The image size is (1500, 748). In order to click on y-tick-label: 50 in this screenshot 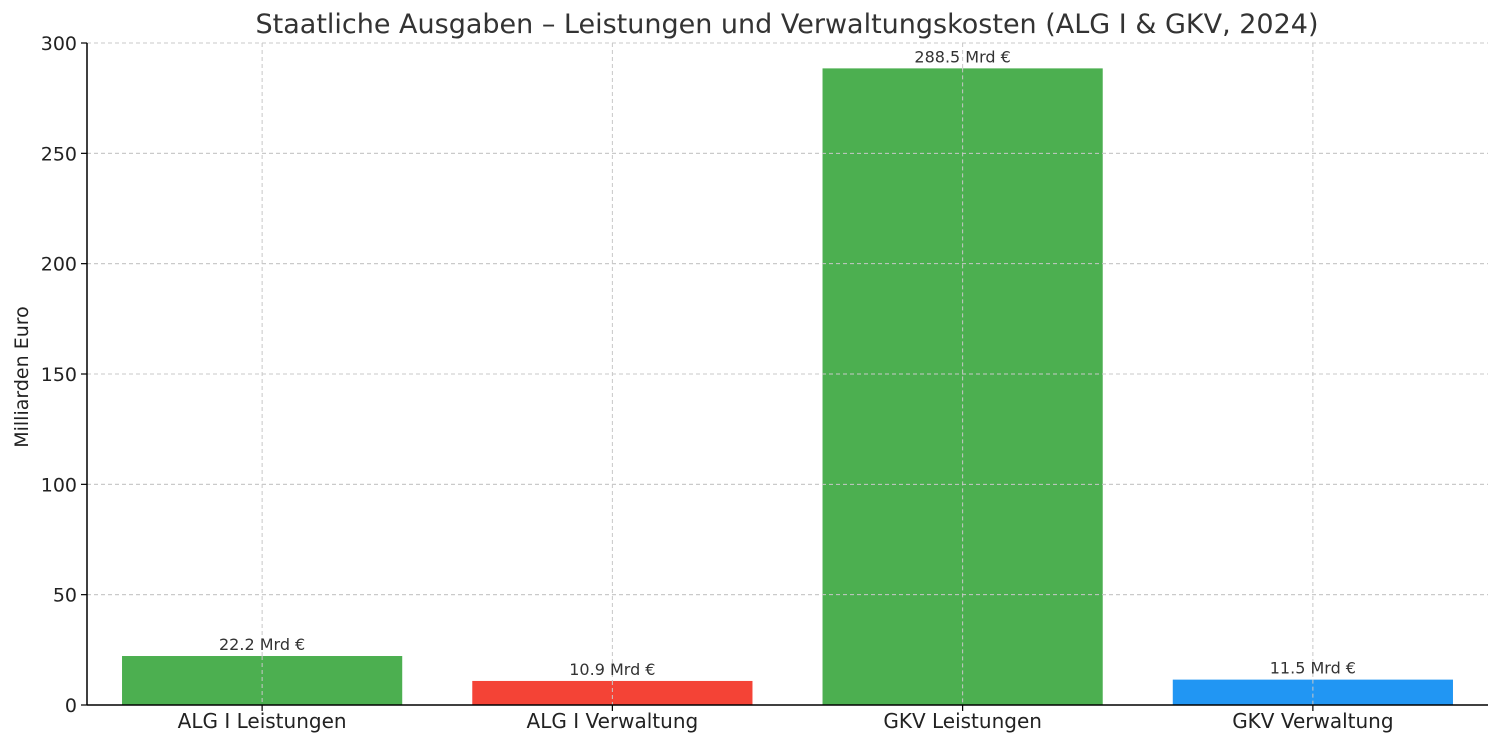, I will do `click(65, 596)`.